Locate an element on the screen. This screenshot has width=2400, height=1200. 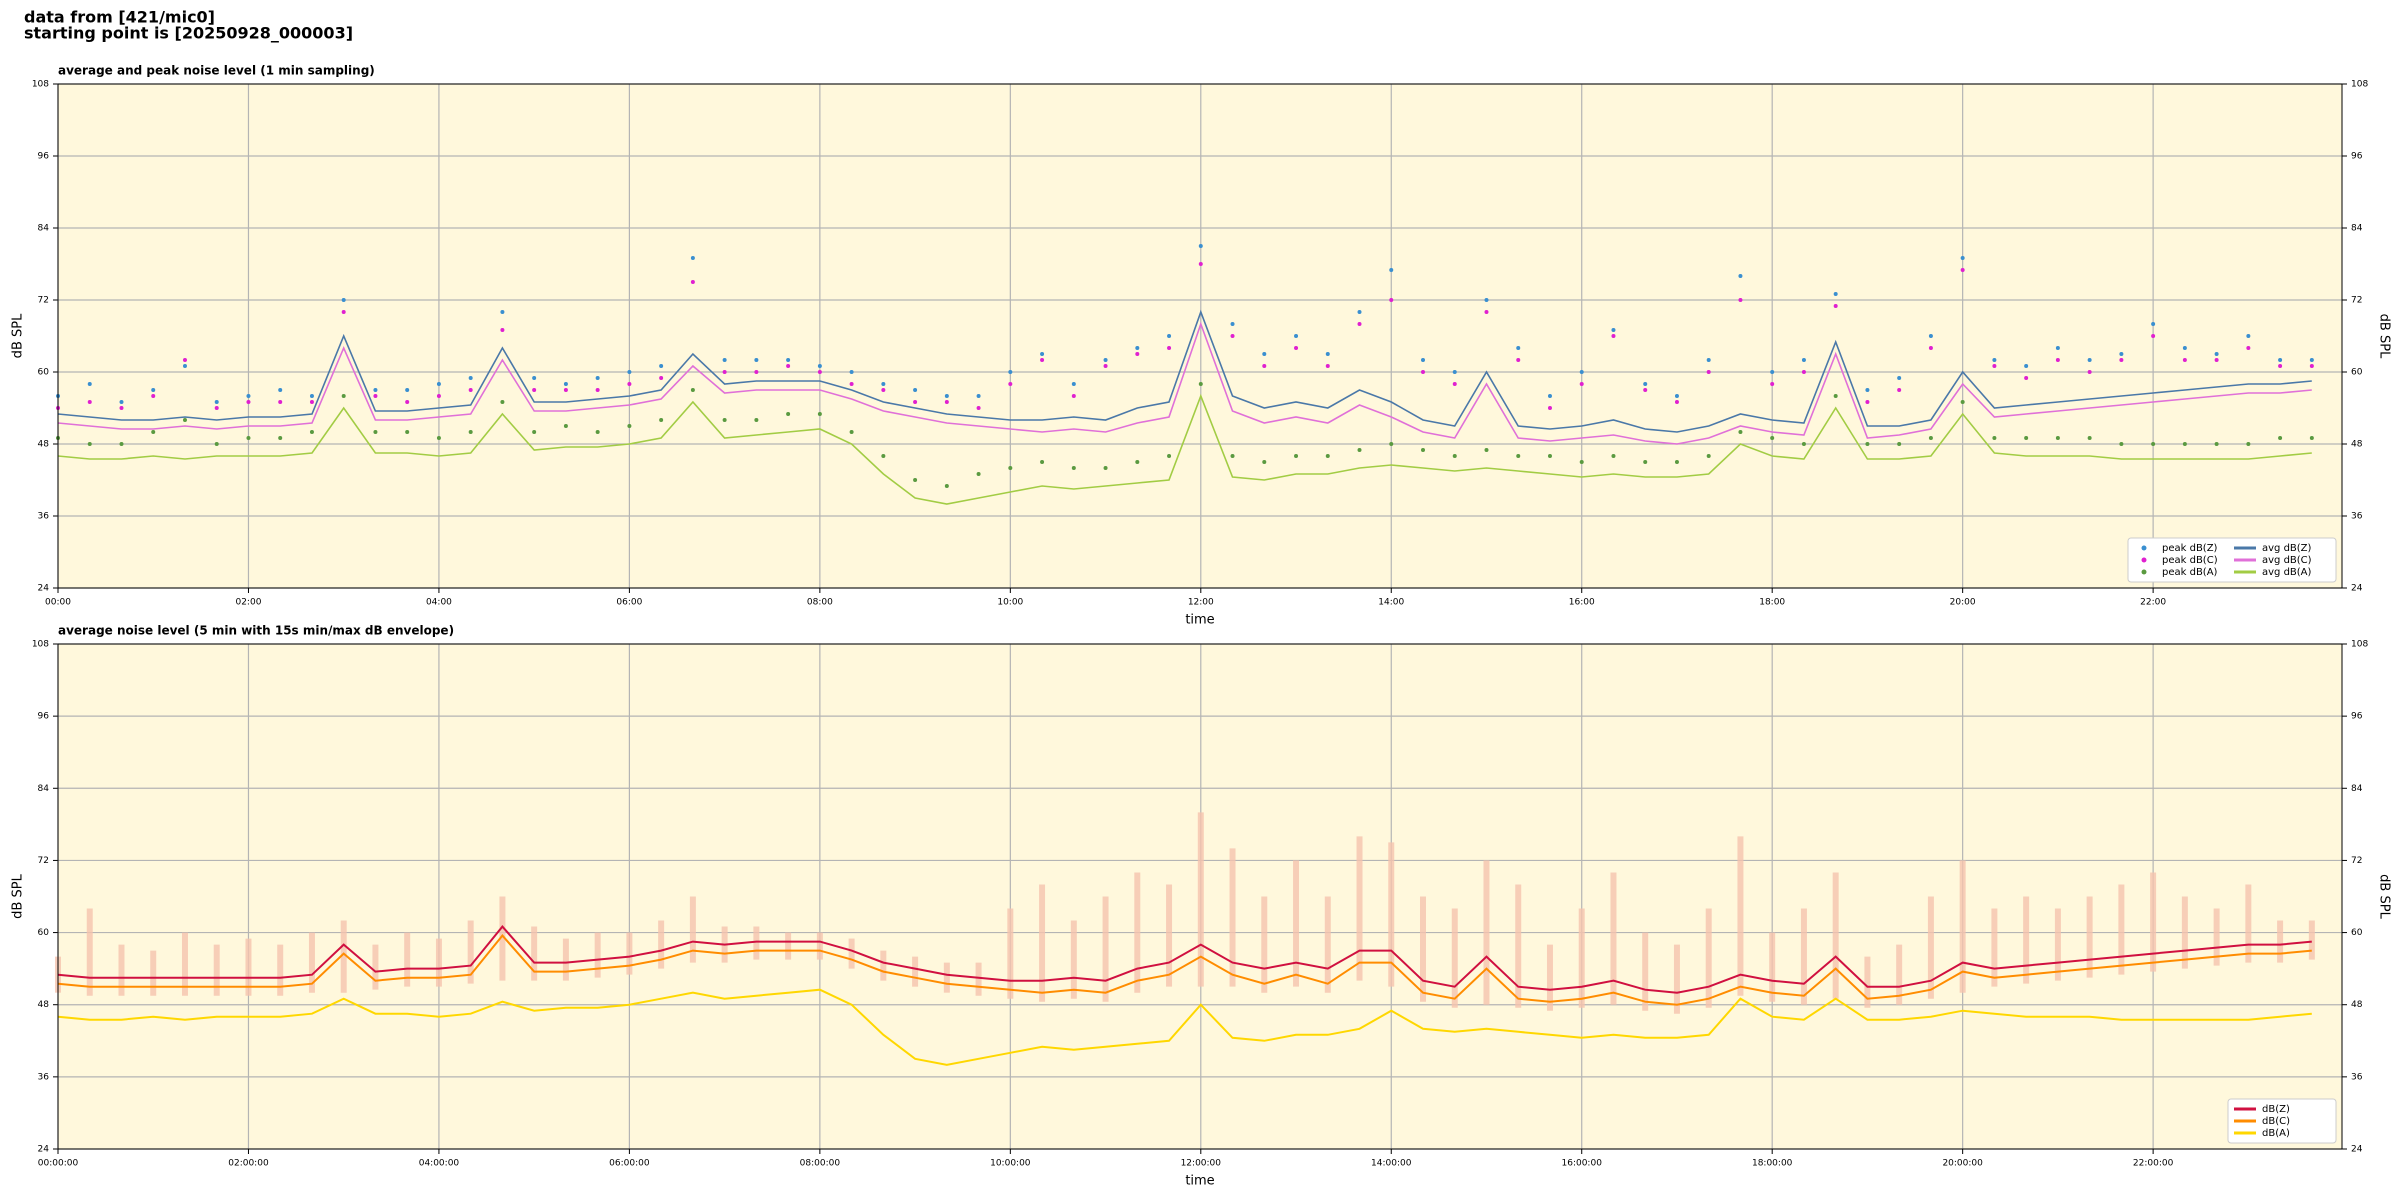
y-tick-label: 72 is located at coordinates (43, 301).